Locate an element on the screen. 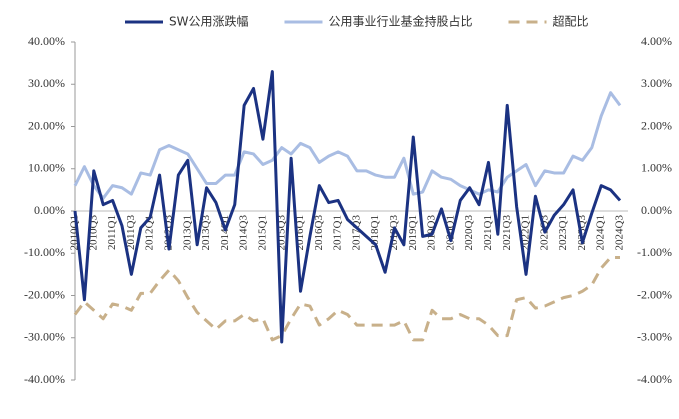 The image size is (679, 419). y2-tick-label: 2.00% is located at coordinates (656, 125).